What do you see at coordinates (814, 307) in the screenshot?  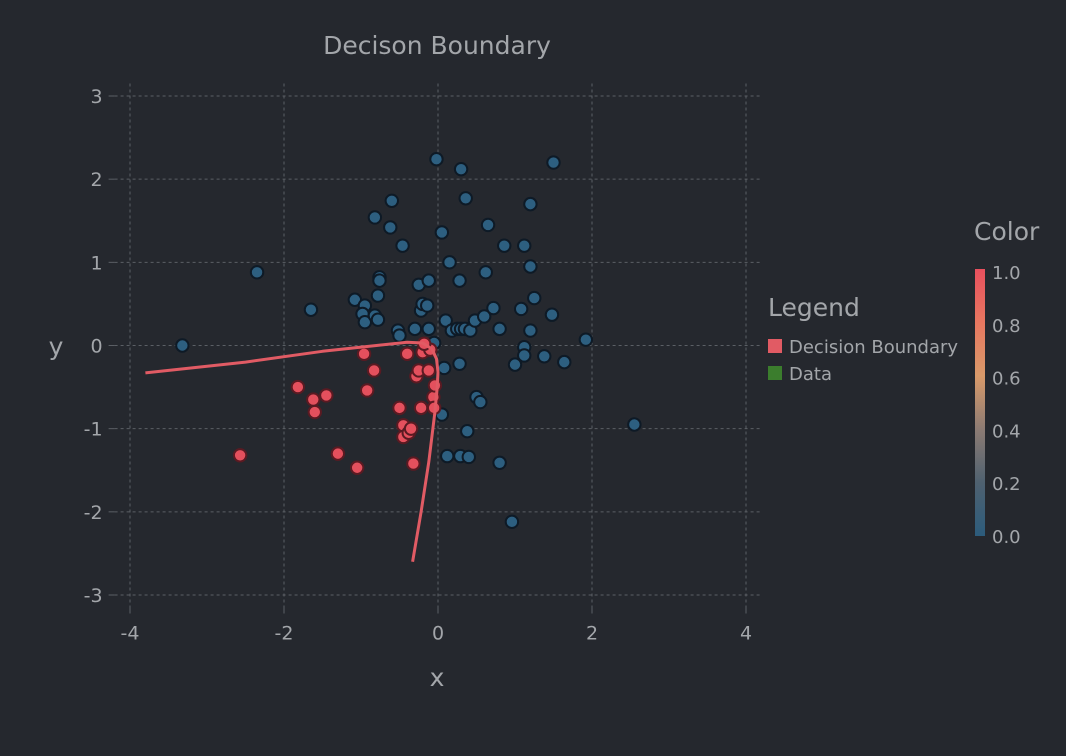 I see `legend-title: Legend` at bounding box center [814, 307].